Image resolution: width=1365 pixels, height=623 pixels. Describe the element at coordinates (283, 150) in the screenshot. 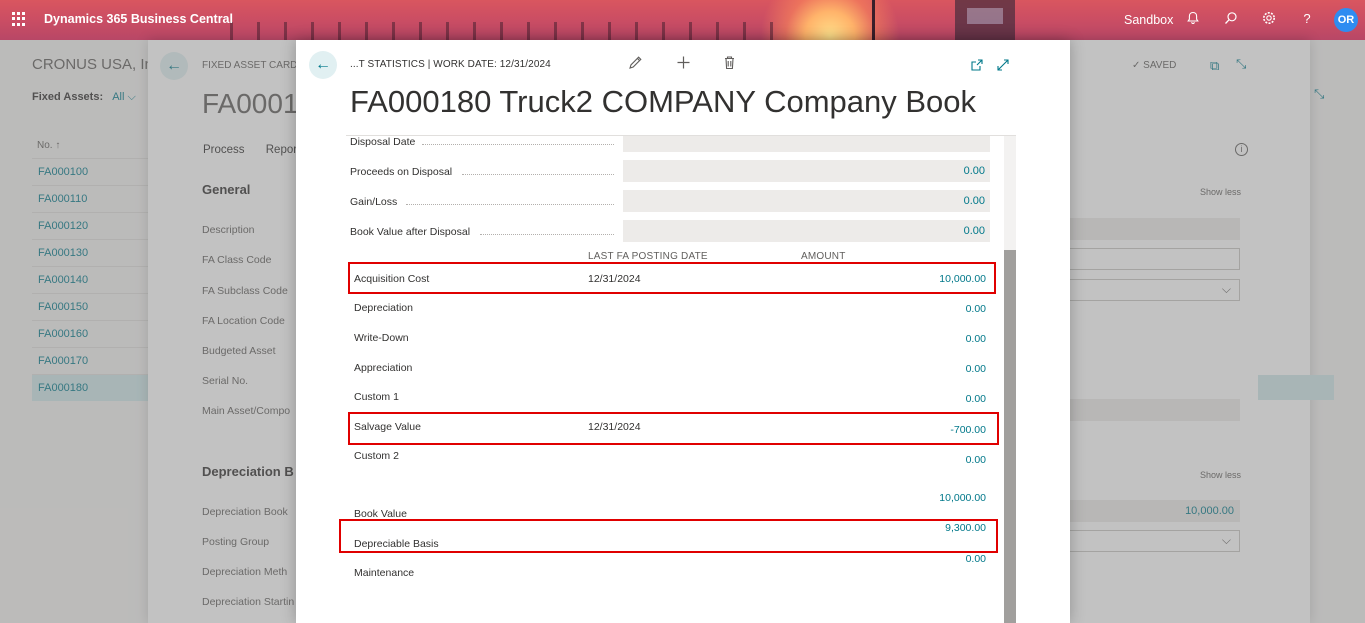

I see `action-report: Report` at that location.